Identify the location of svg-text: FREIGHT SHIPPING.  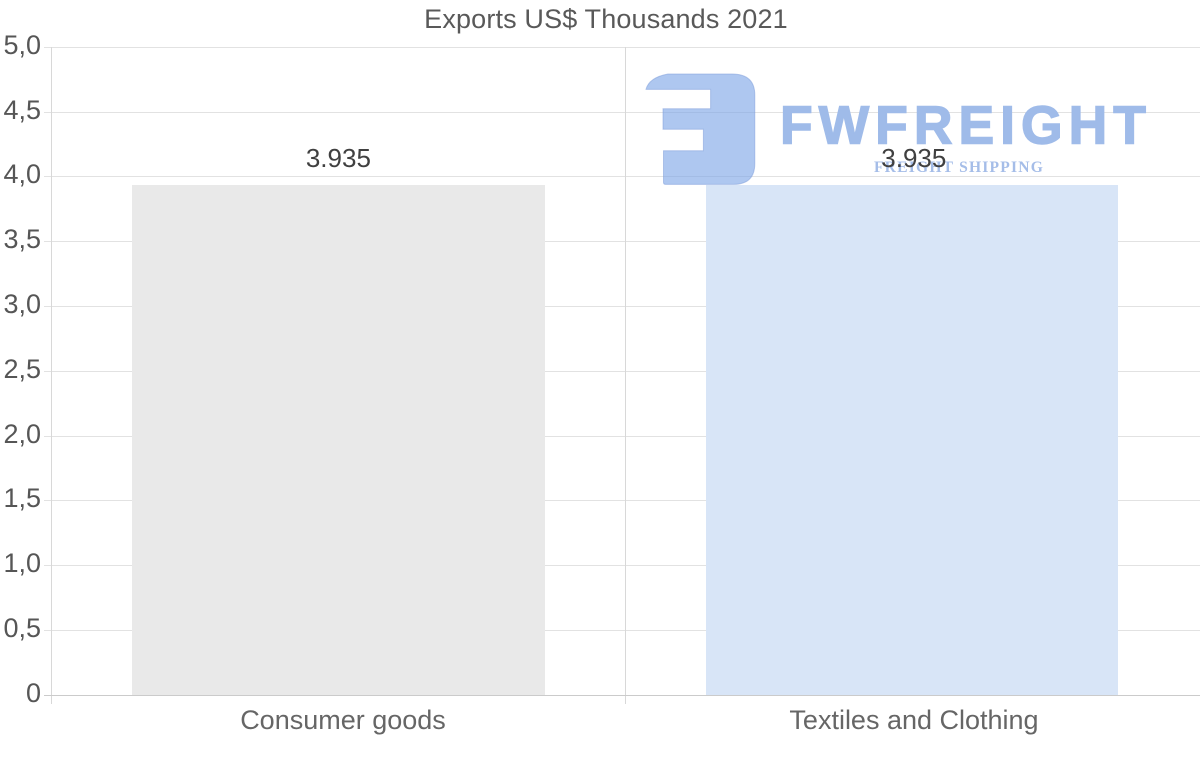
(959, 167).